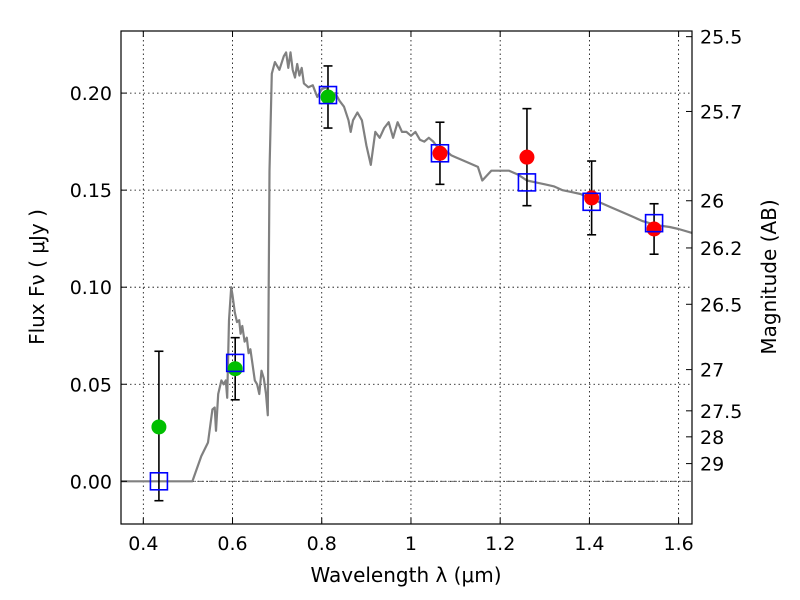  Describe the element at coordinates (91, 385) in the screenshot. I see `y-tick-label: 0.05` at that location.